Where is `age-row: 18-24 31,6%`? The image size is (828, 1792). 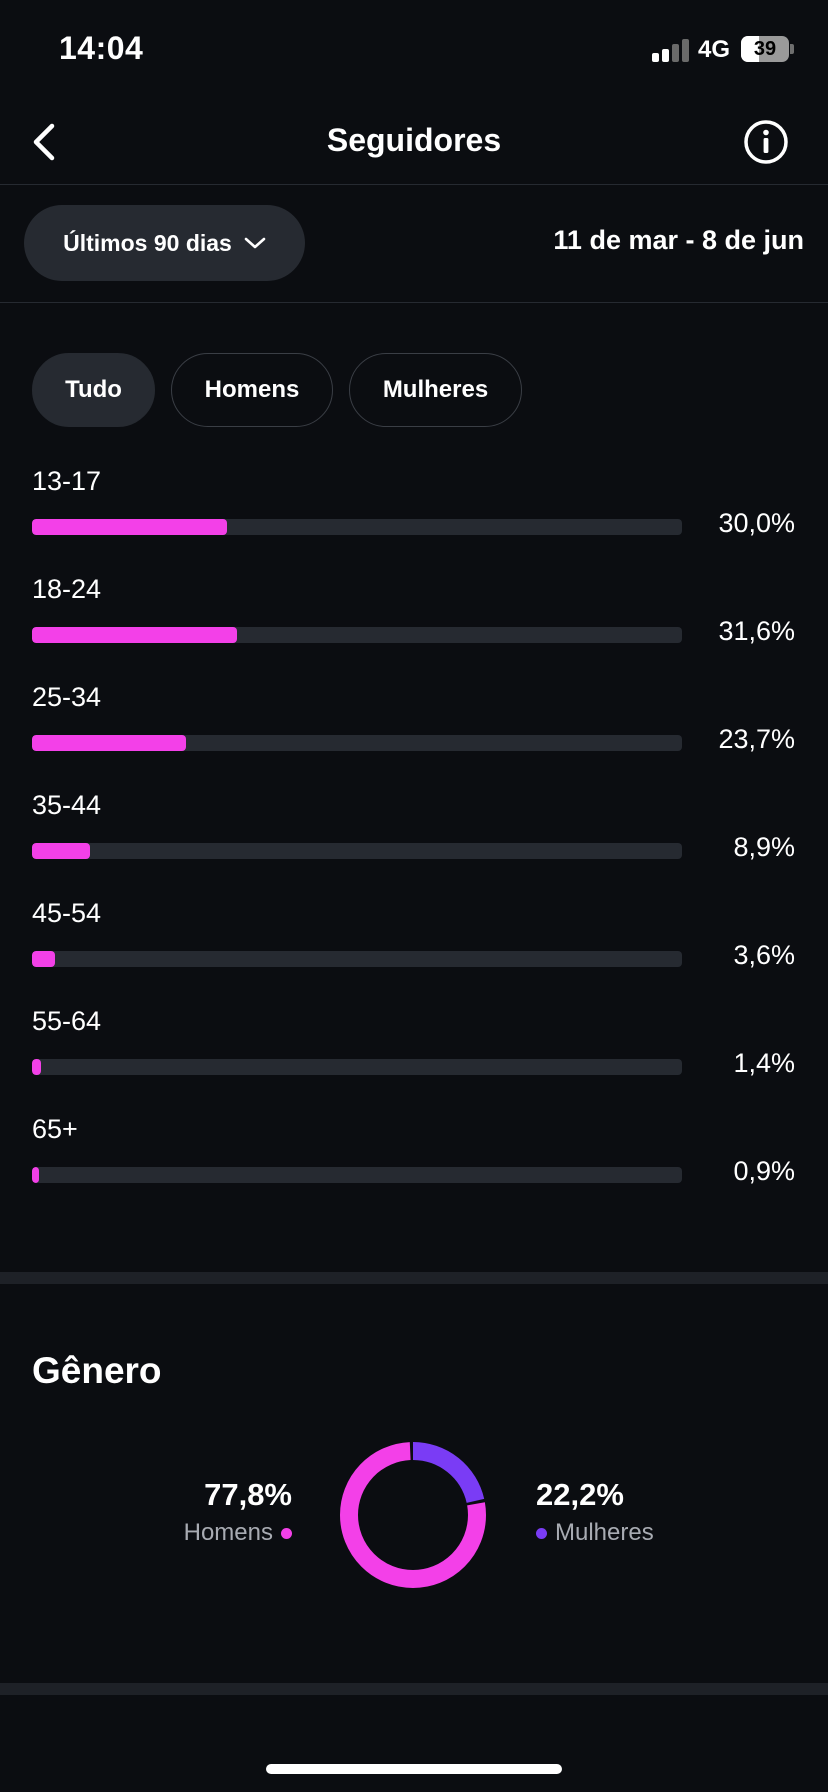 age-row: 18-24 31,6% is located at coordinates (414, 624).